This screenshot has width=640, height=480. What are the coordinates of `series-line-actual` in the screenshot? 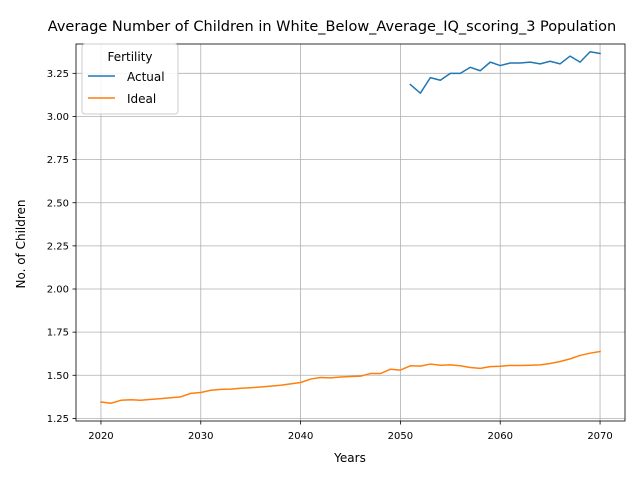 It's located at (505, 72).